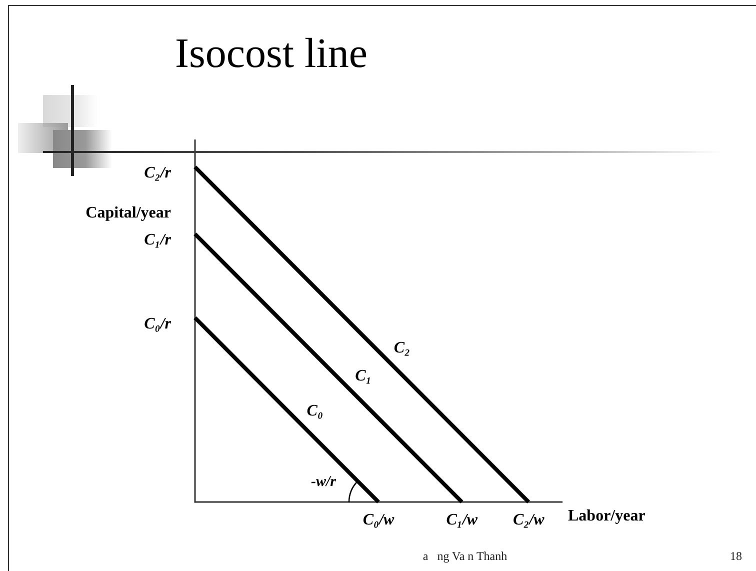 This screenshot has width=756, height=571. Describe the element at coordinates (528, 520) in the screenshot. I see `x-tick-label: C₂/w` at that location.